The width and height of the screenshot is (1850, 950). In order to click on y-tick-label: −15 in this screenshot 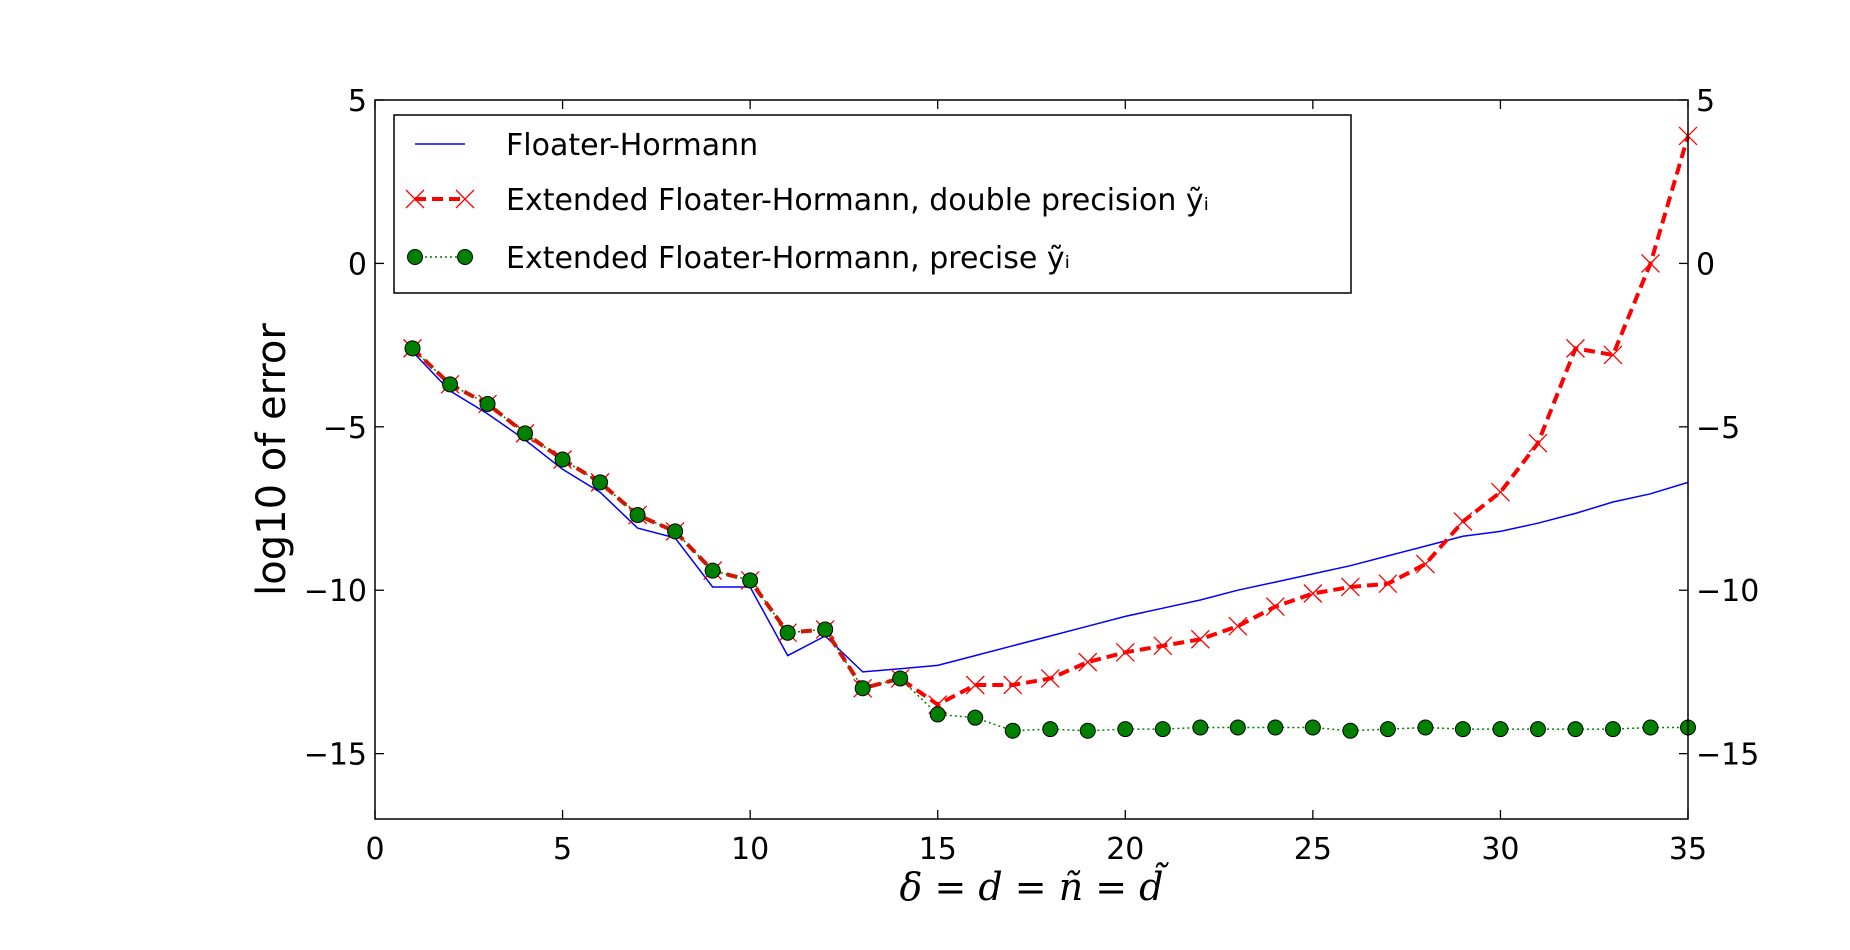, I will do `click(335, 755)`.